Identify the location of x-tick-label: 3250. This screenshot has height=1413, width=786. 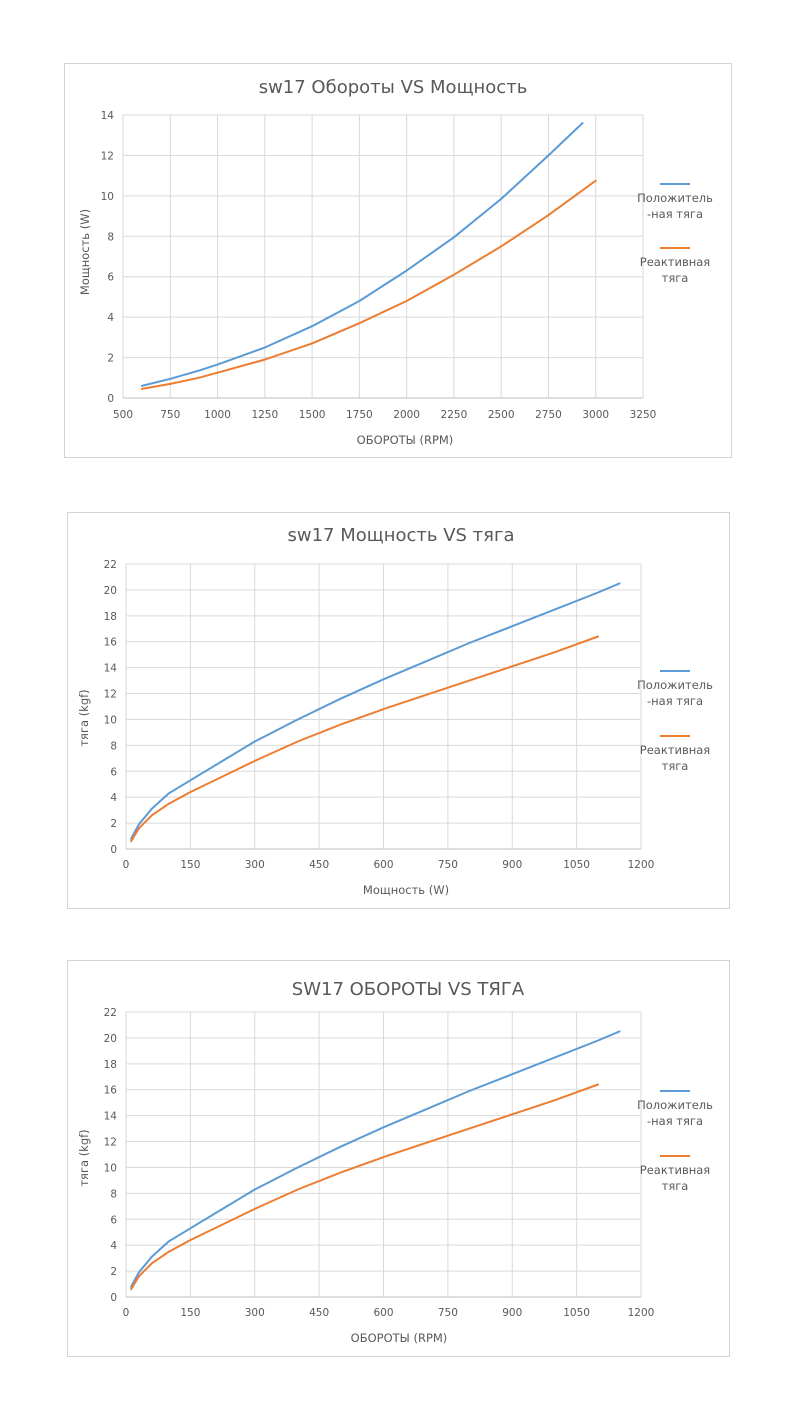
(643, 415).